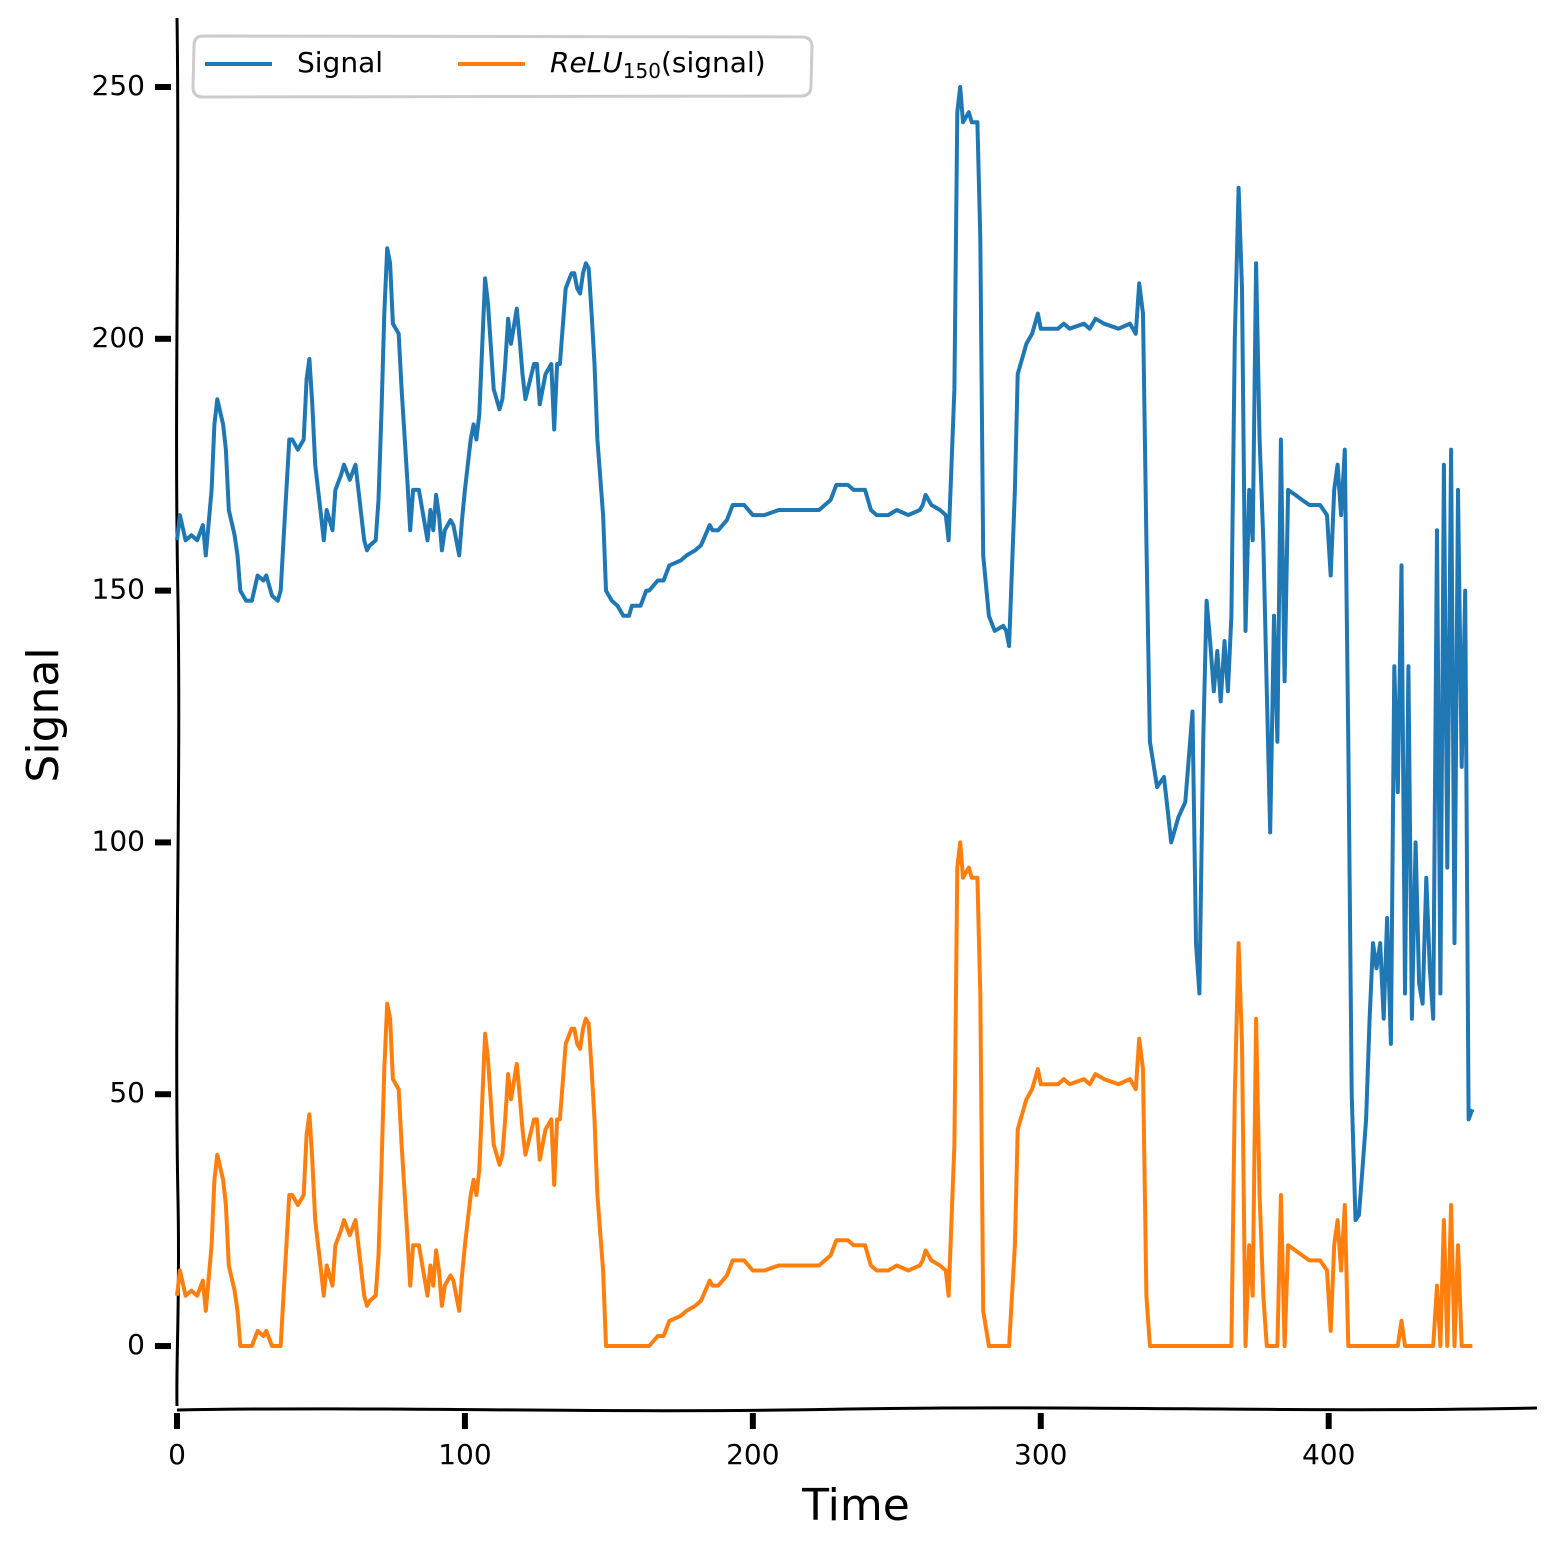 The width and height of the screenshot is (1555, 1556). What do you see at coordinates (1328, 1454) in the screenshot?
I see `x-tick-label: 400` at bounding box center [1328, 1454].